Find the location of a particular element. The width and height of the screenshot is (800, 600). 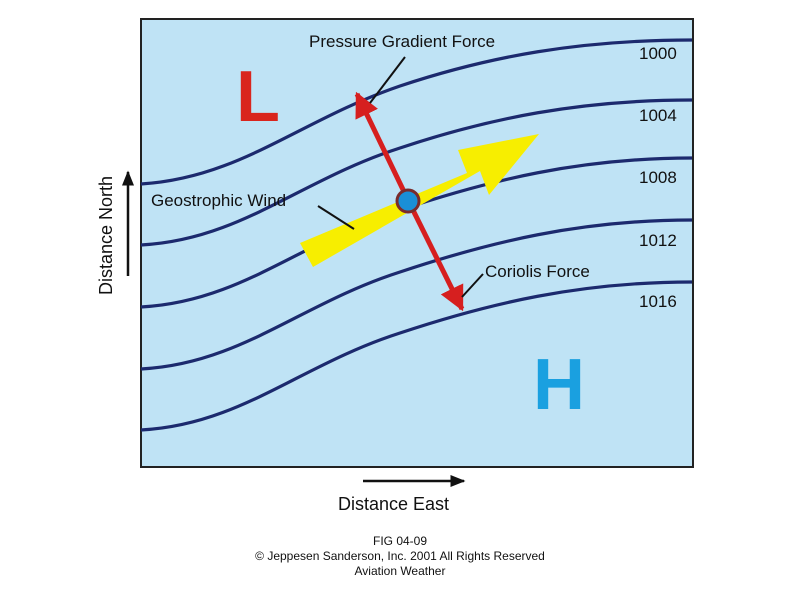

book-title: Aviation Weather is located at coordinates (400, 571).